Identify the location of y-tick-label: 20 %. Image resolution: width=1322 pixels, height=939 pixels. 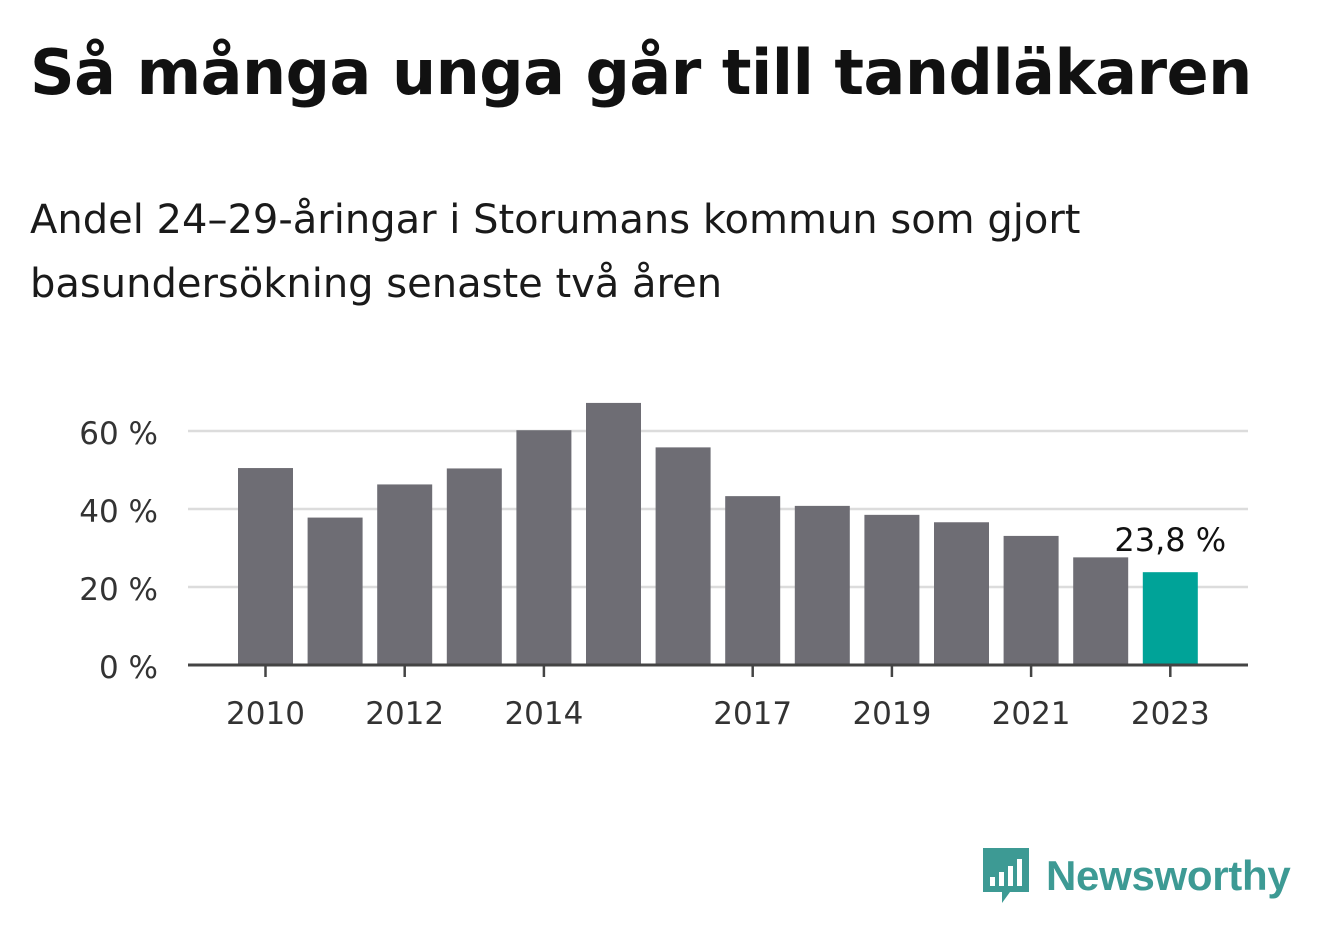
(118, 590).